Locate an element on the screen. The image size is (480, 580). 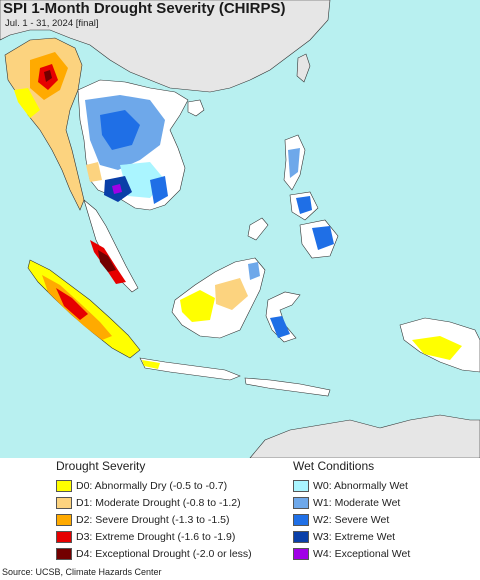
palawan is located at coordinates (258, 229).